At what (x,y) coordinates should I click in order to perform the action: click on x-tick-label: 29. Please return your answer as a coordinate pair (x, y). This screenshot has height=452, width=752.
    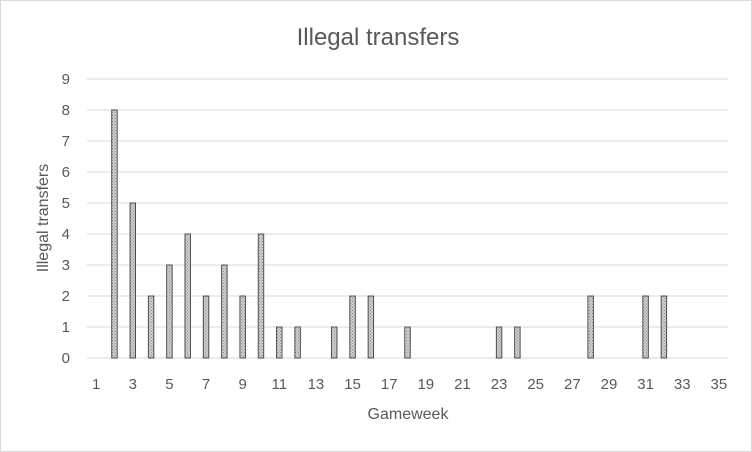
    Looking at the image, I should click on (609, 384).